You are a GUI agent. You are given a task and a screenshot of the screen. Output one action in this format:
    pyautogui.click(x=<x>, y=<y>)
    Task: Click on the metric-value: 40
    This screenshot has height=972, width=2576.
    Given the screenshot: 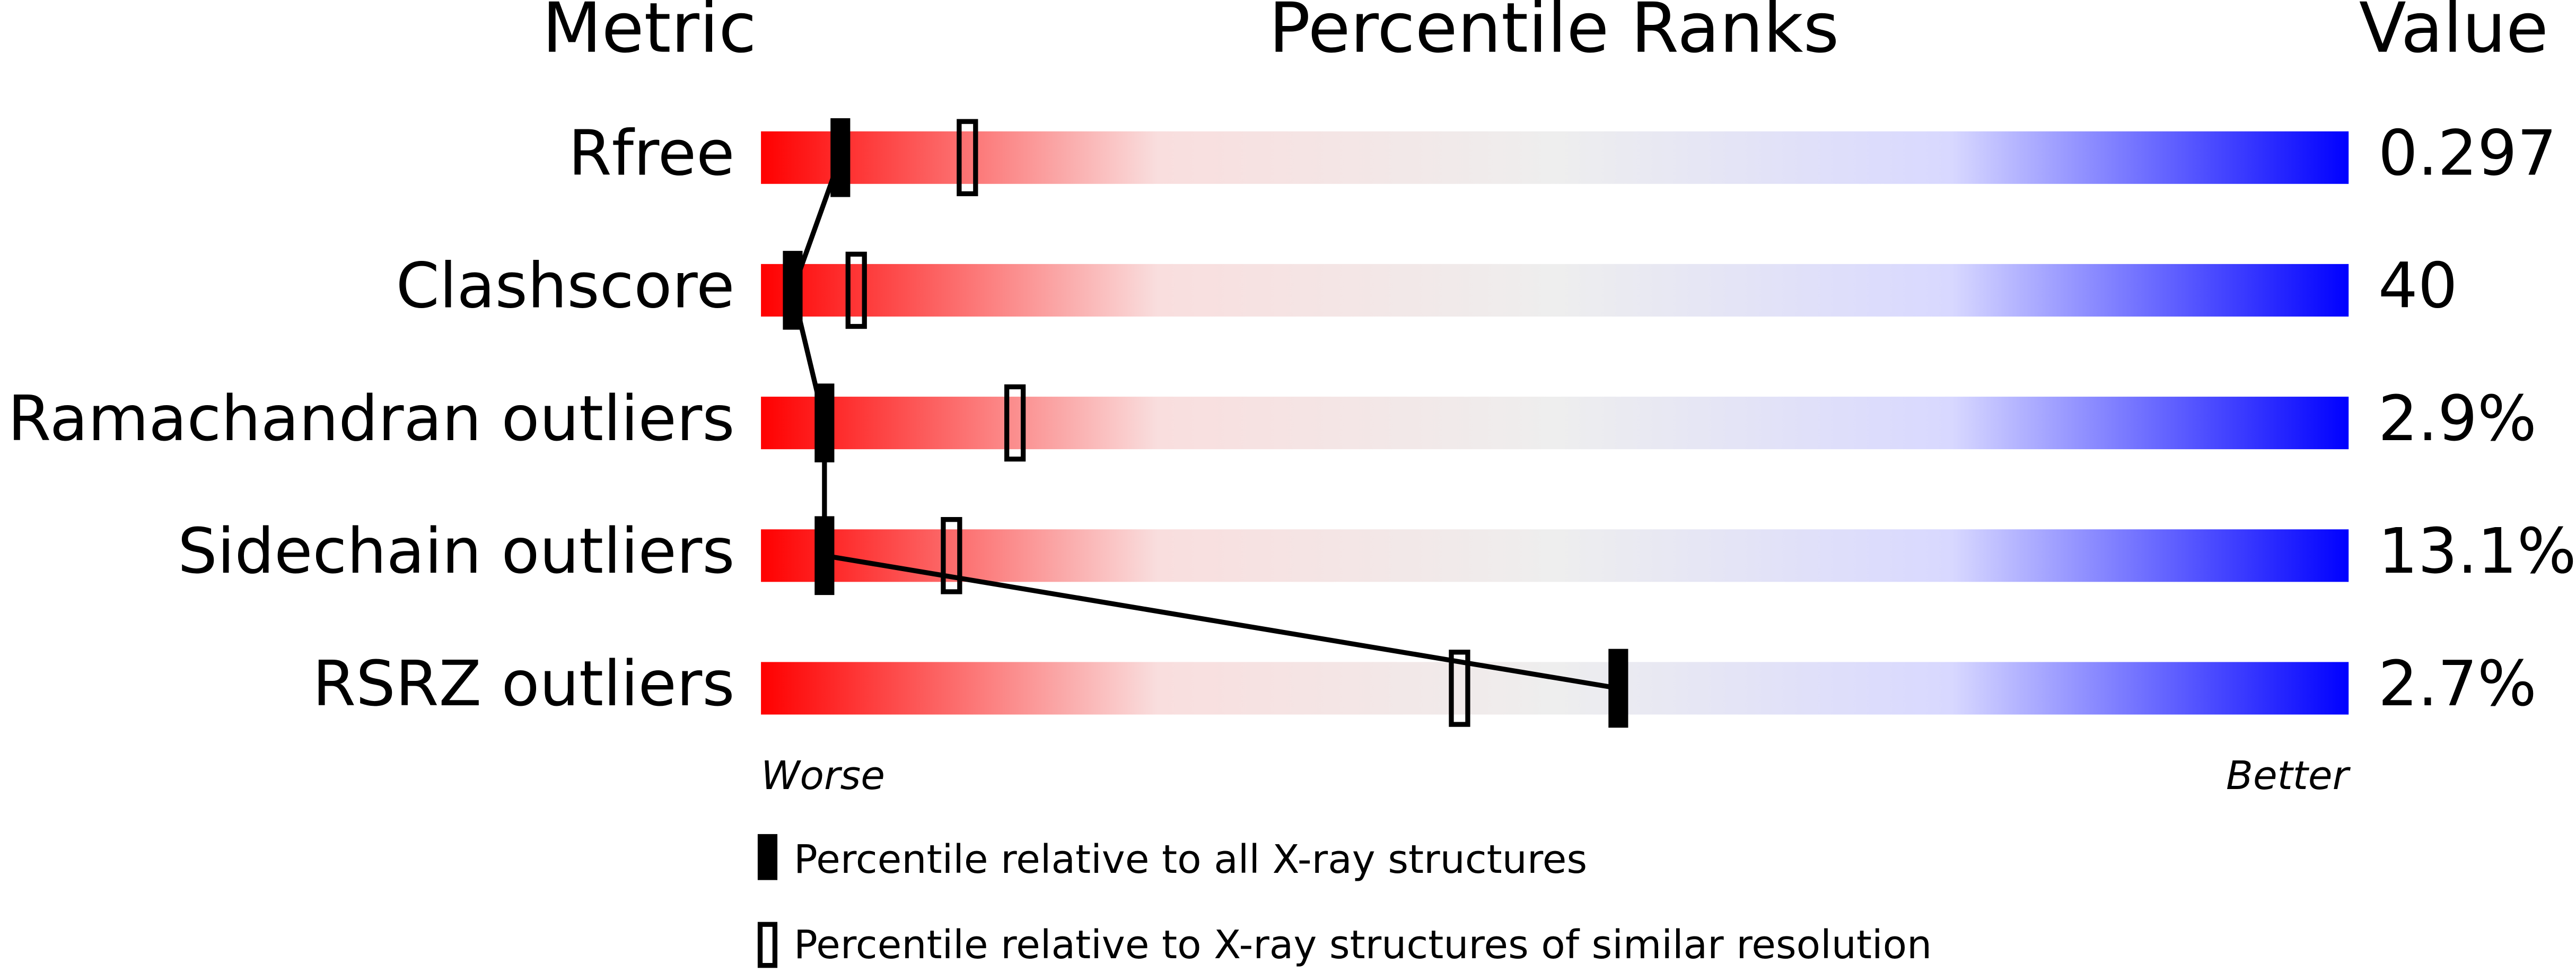 What is the action you would take?
    pyautogui.click(x=2418, y=286)
    